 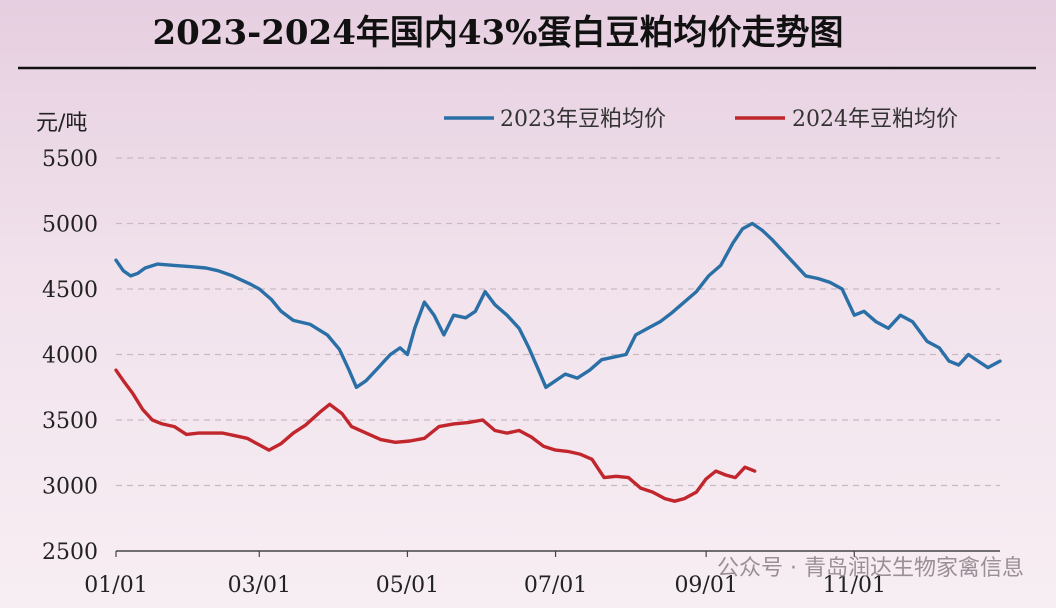 What do you see at coordinates (115, 585) in the screenshot?
I see `x-tick-01/01: 01/01` at bounding box center [115, 585].